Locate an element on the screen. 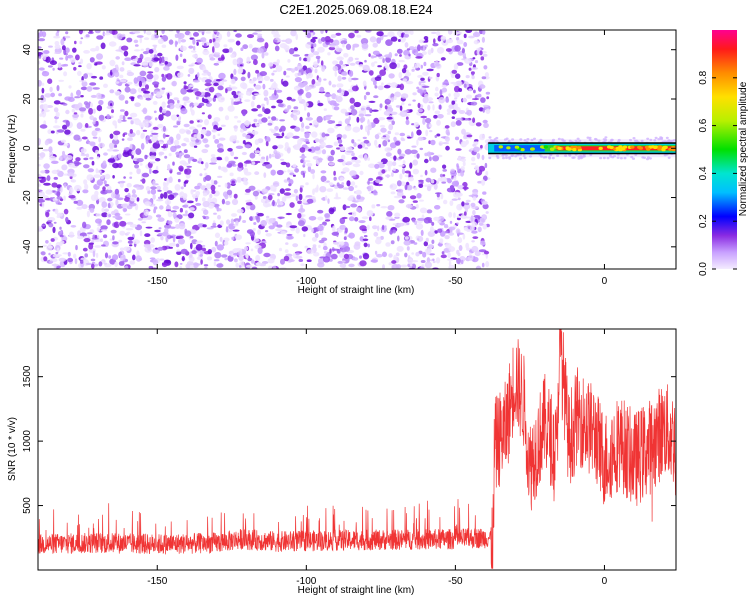  x-tick-label: -100 is located at coordinates (306, 281).